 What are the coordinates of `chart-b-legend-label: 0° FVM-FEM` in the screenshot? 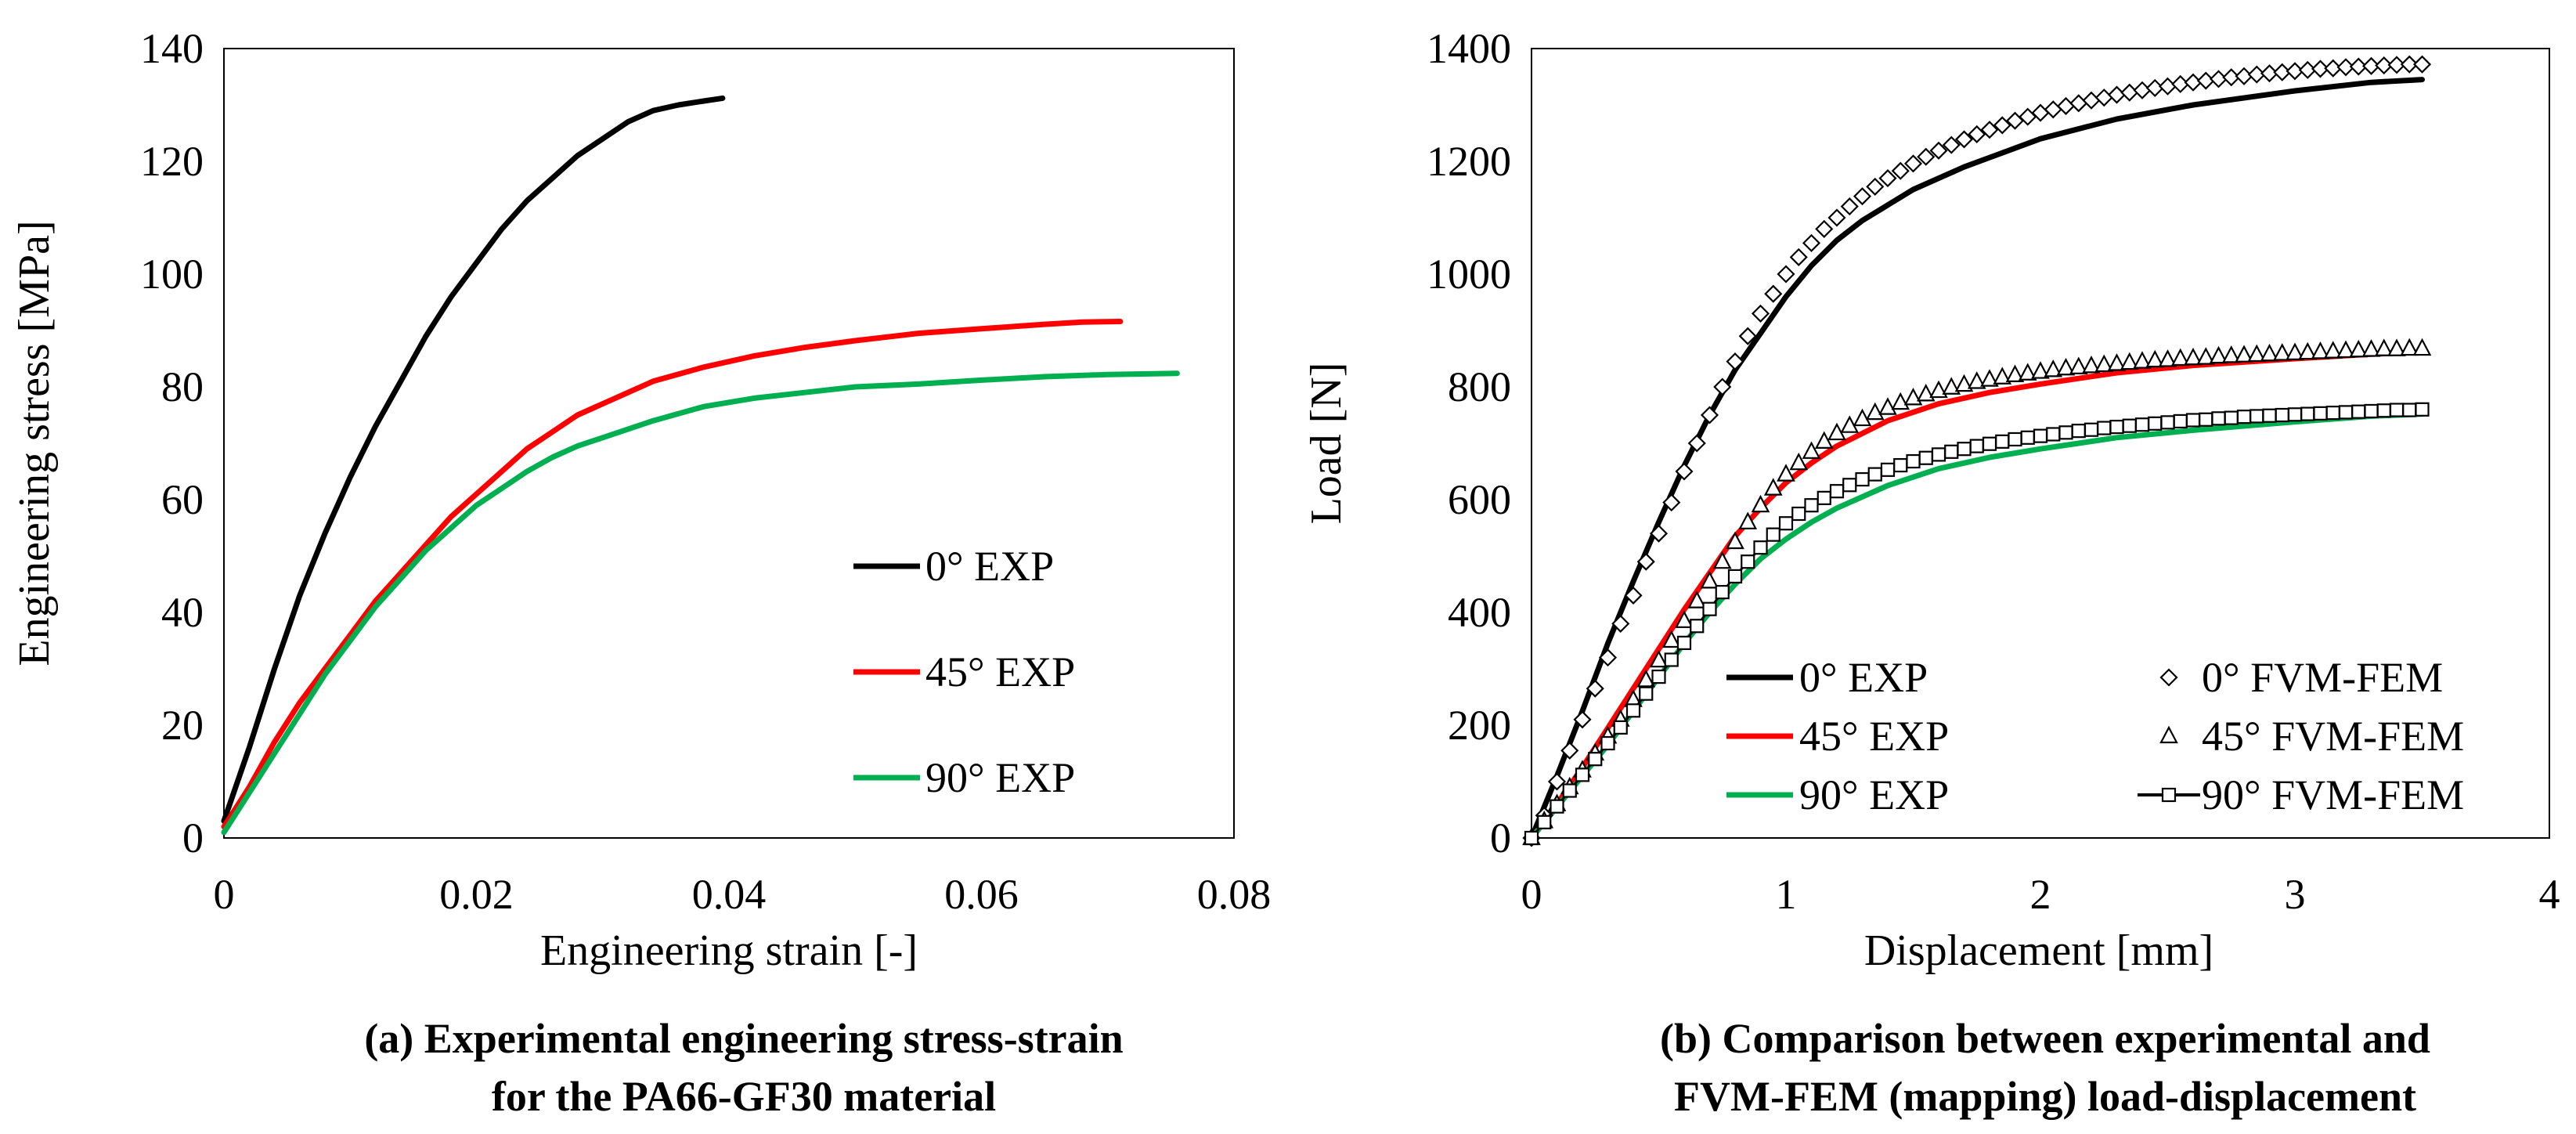 It's located at (2323, 677).